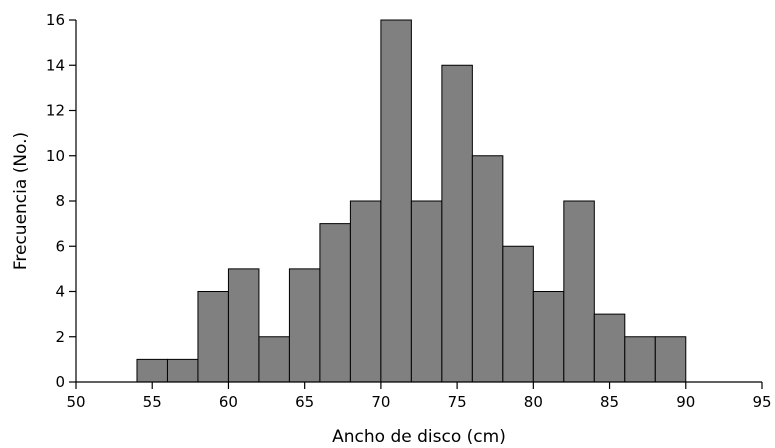  I want to click on y-tick-label: 14, so click(55, 65).